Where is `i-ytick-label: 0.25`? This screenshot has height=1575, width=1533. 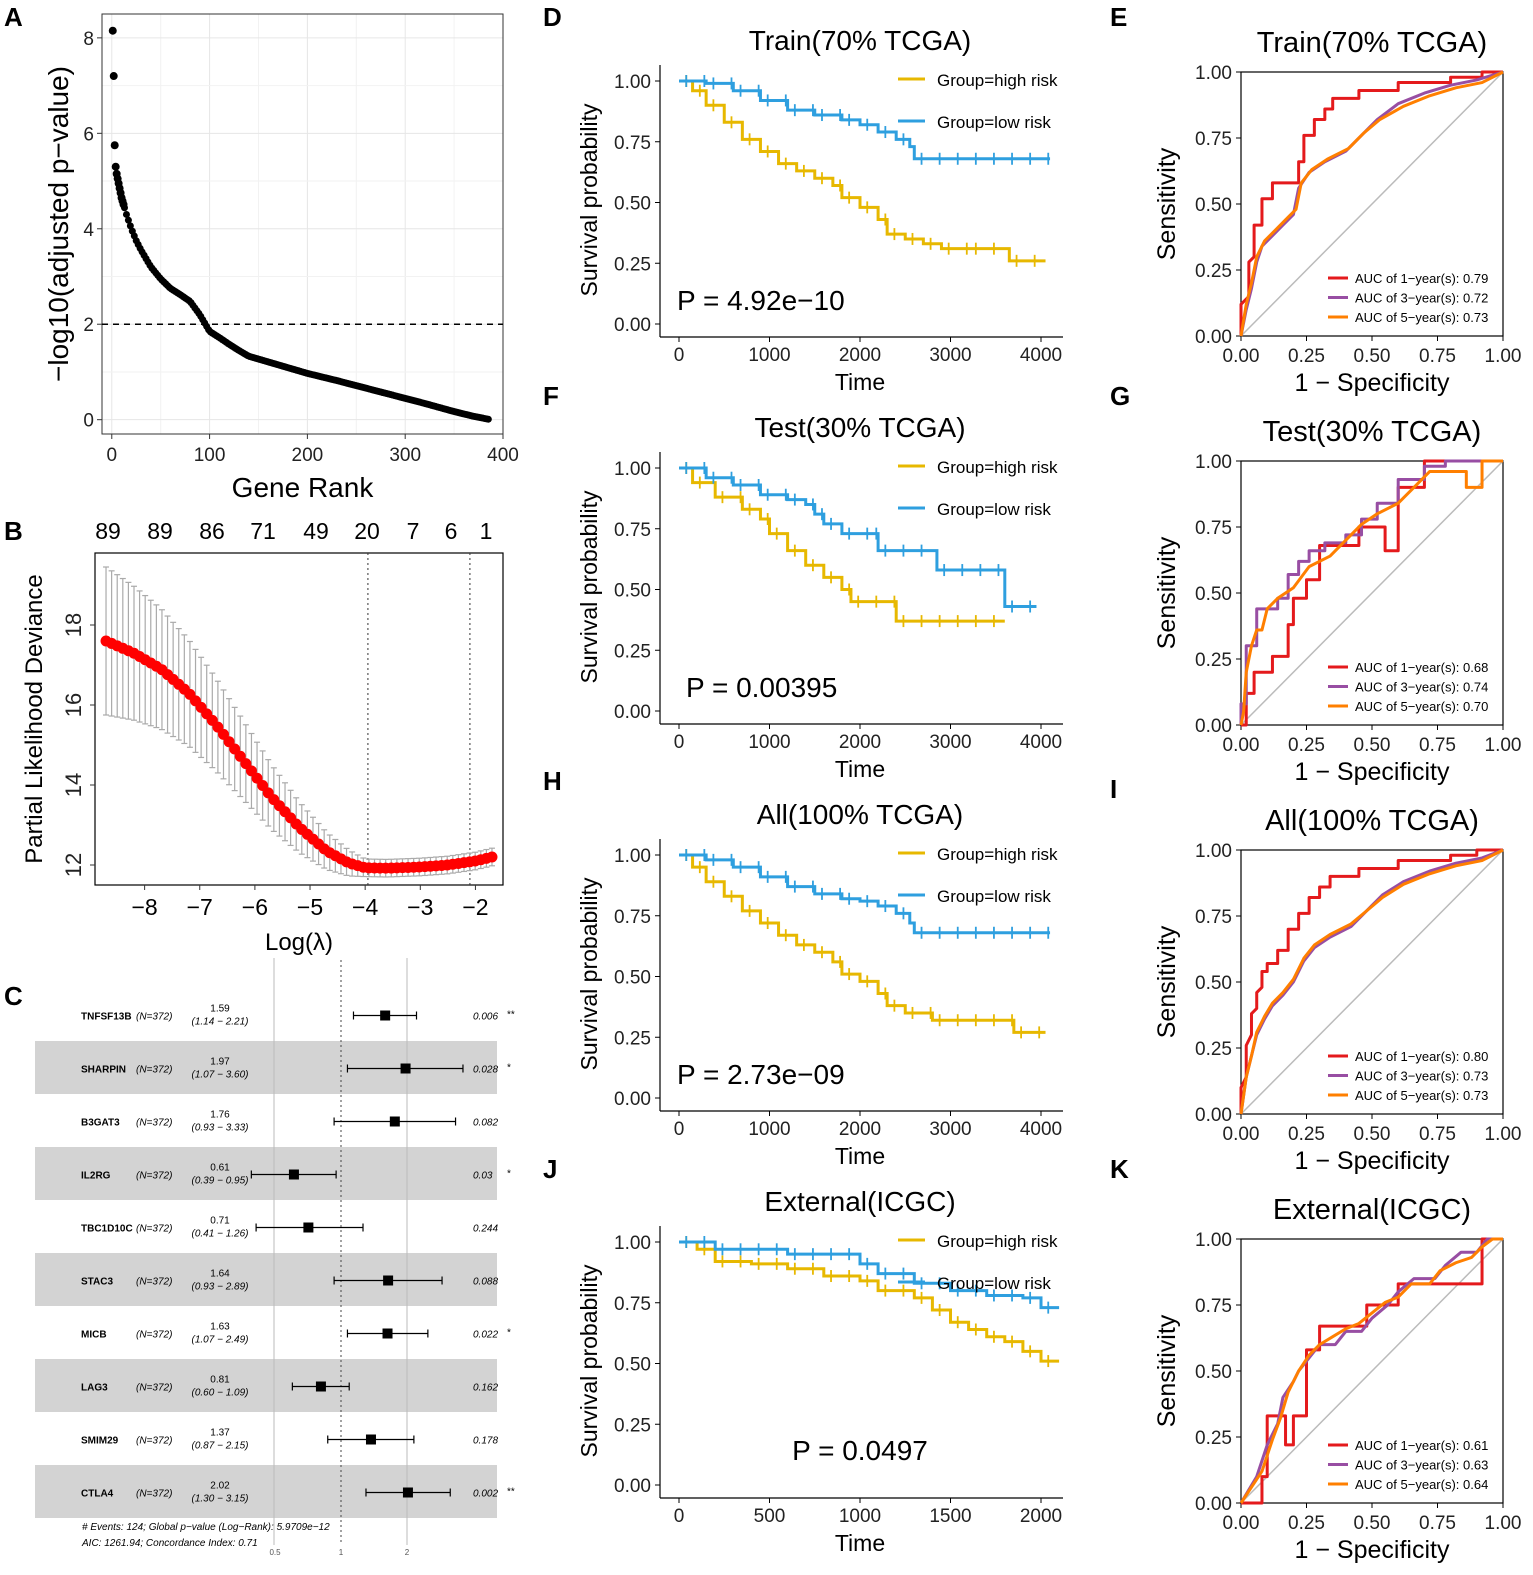 i-ytick-label: 0.25 is located at coordinates (1213, 1049).